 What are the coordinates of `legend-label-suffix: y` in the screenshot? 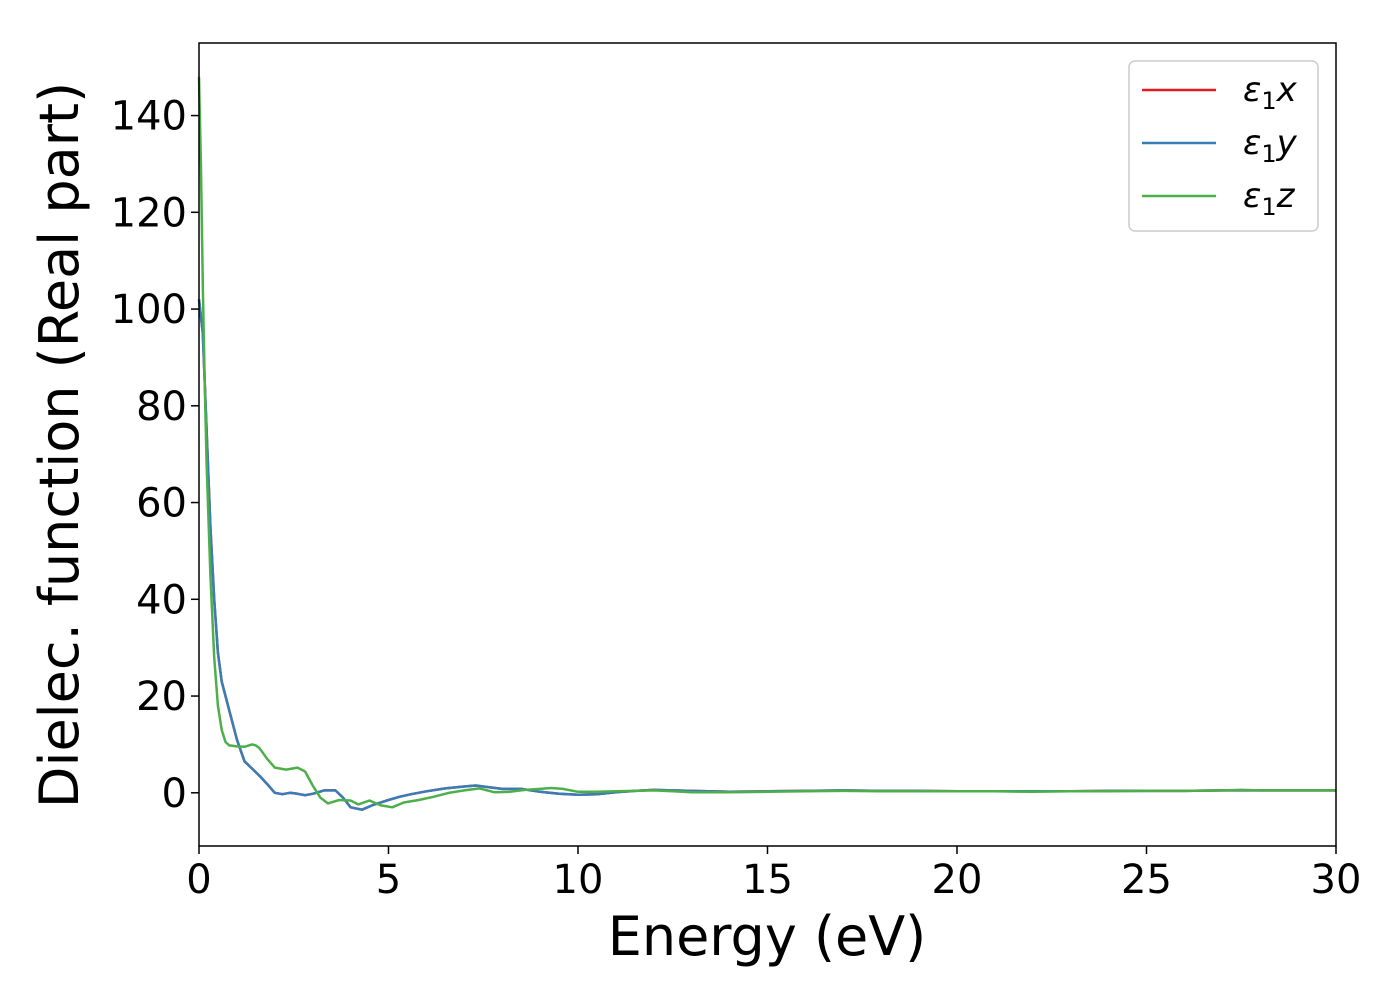 It's located at (1287, 143).